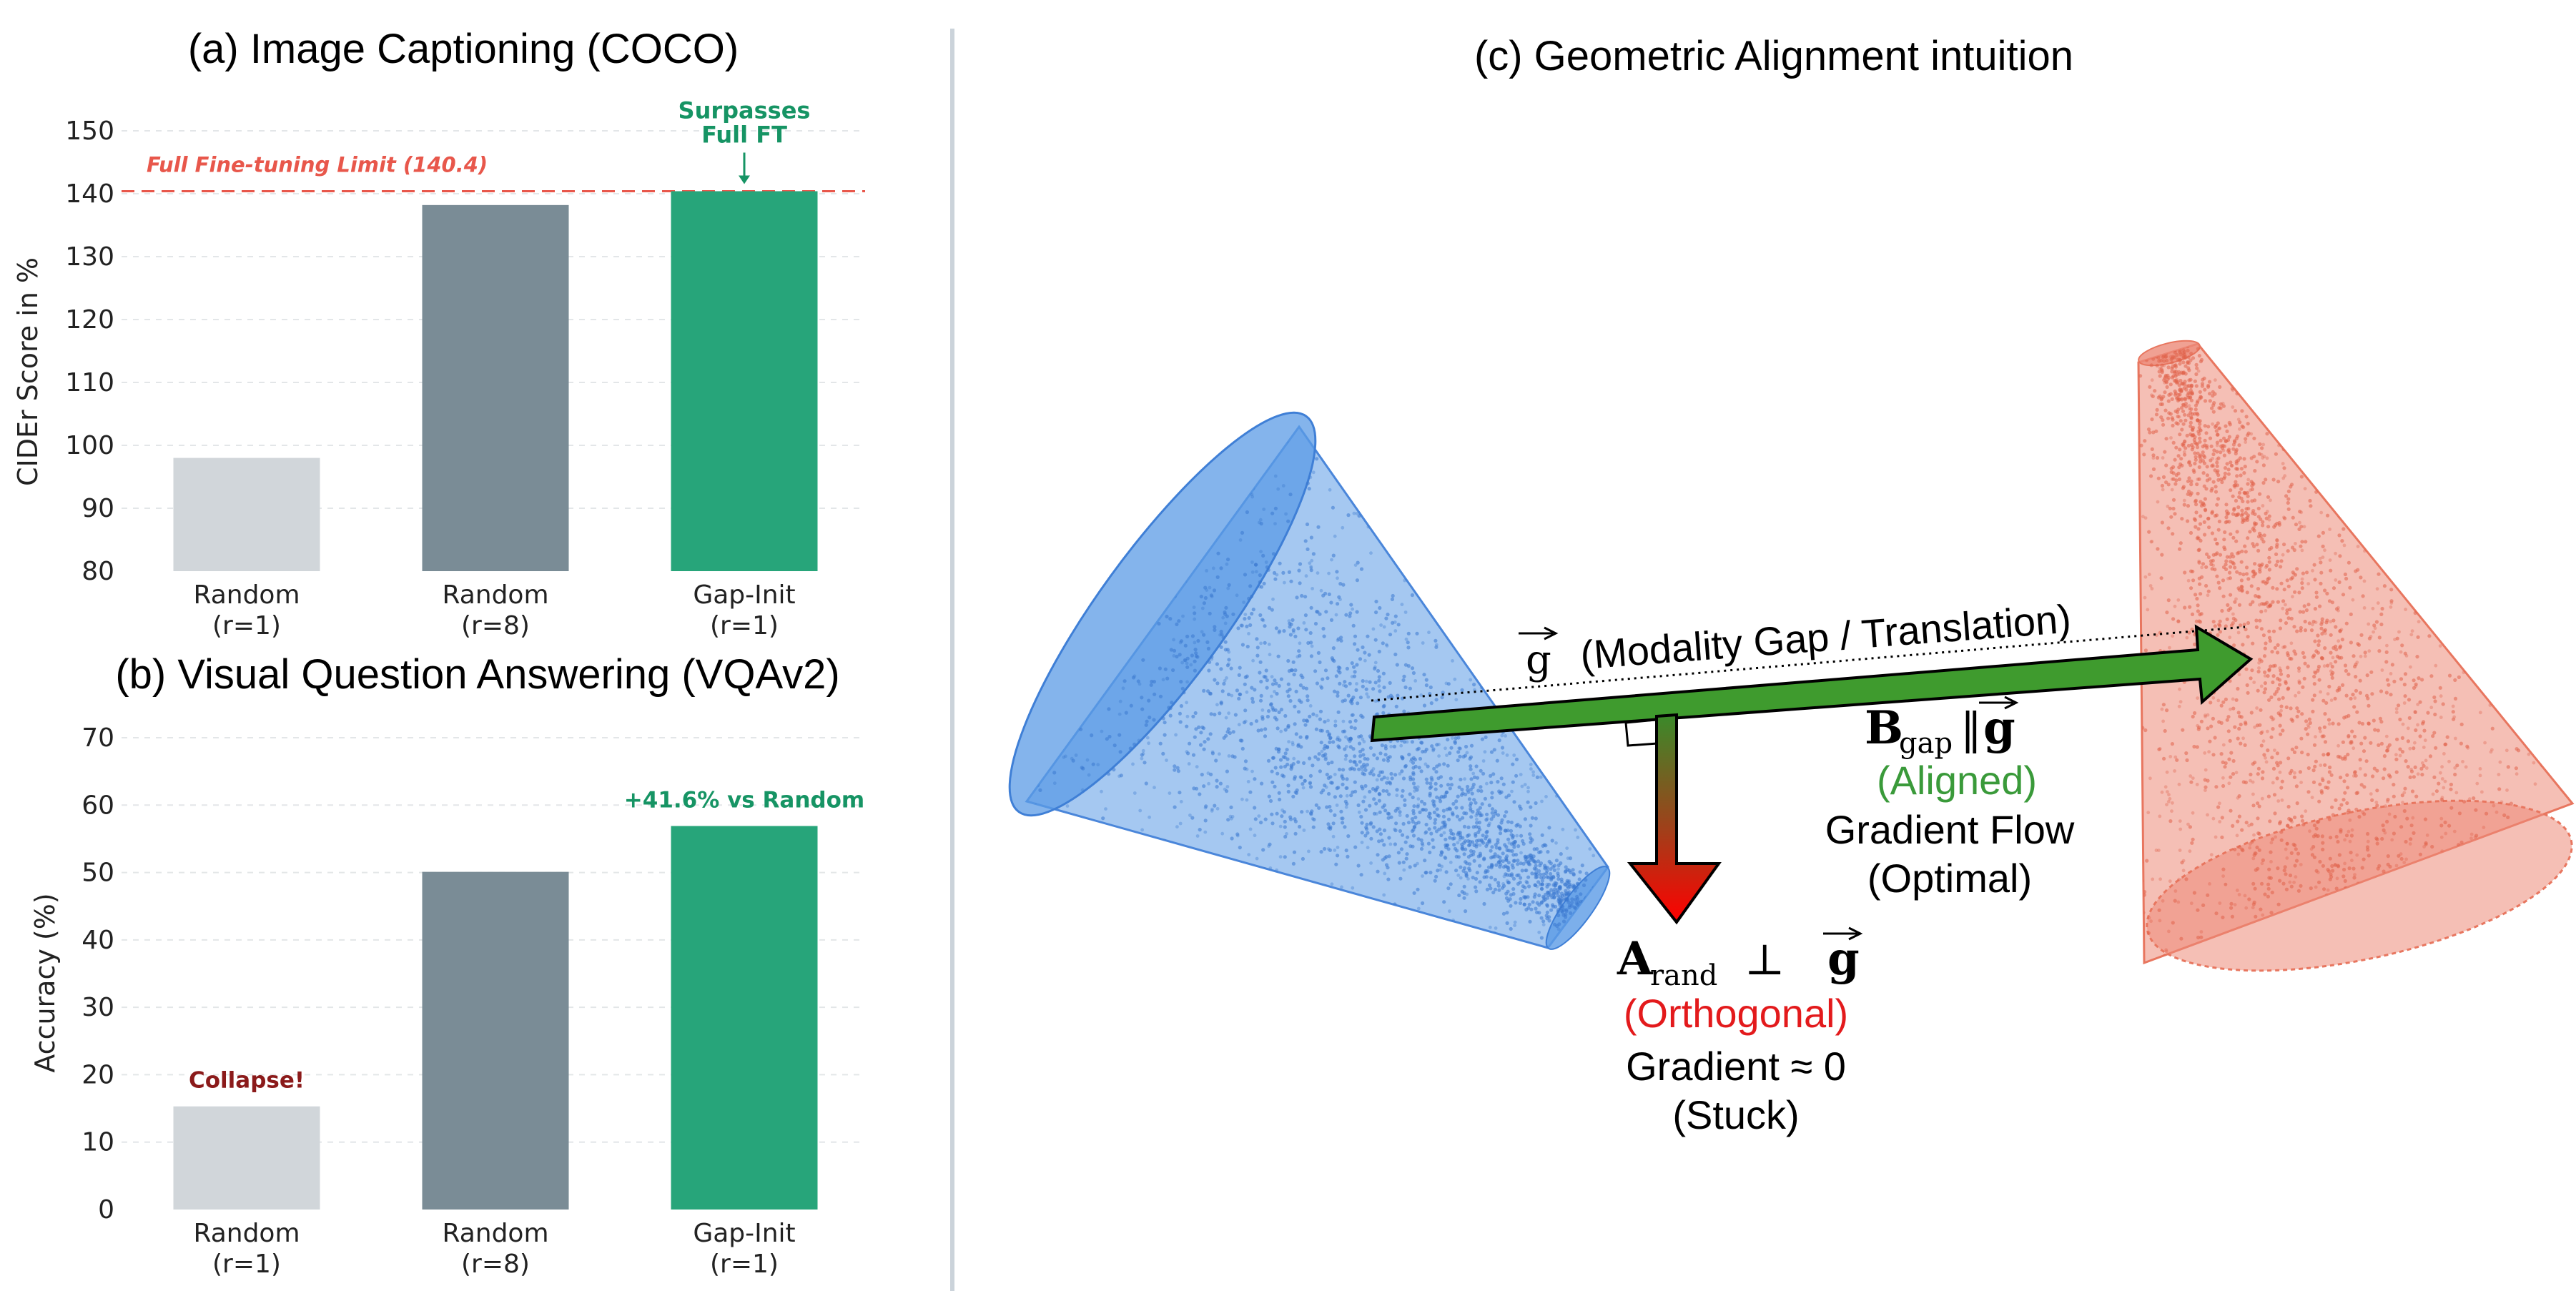  I want to click on source-cone, so click(1309, 680).